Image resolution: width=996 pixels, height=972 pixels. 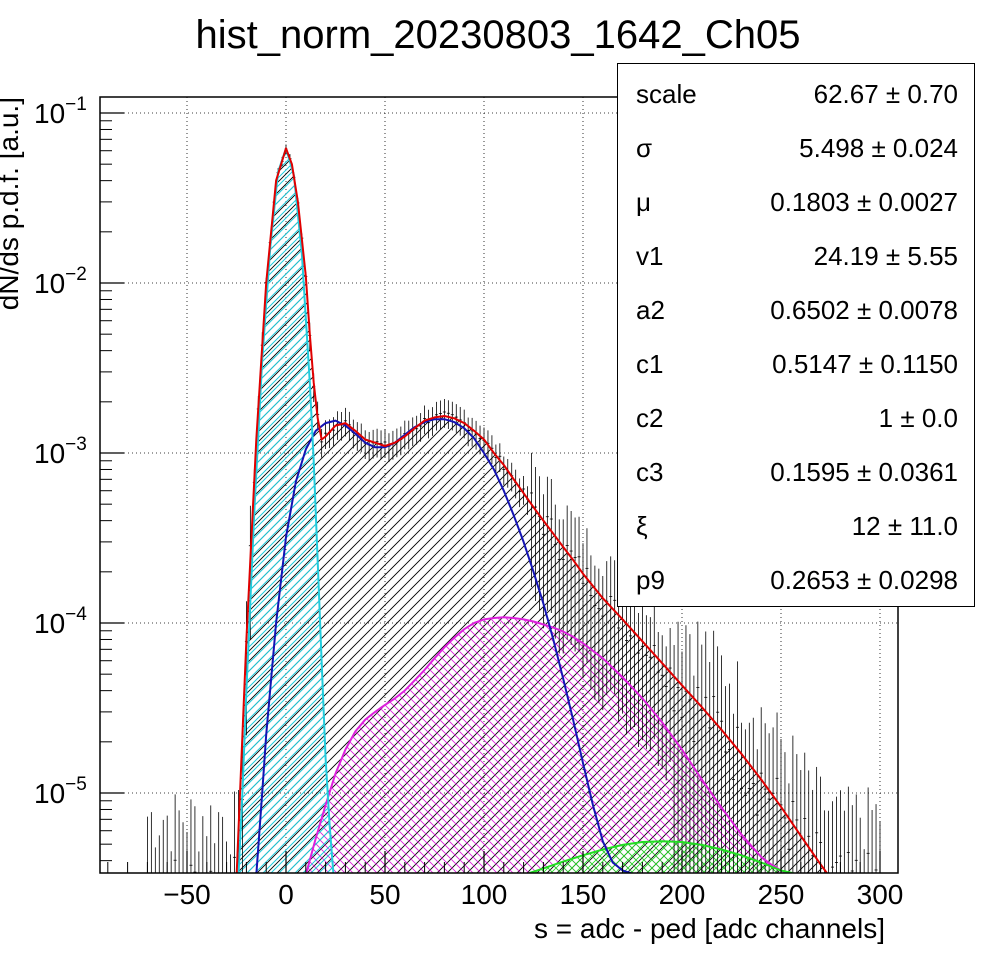 I want to click on chart-title: hist_norm_20230803_1642_Ch05, so click(x=498, y=35).